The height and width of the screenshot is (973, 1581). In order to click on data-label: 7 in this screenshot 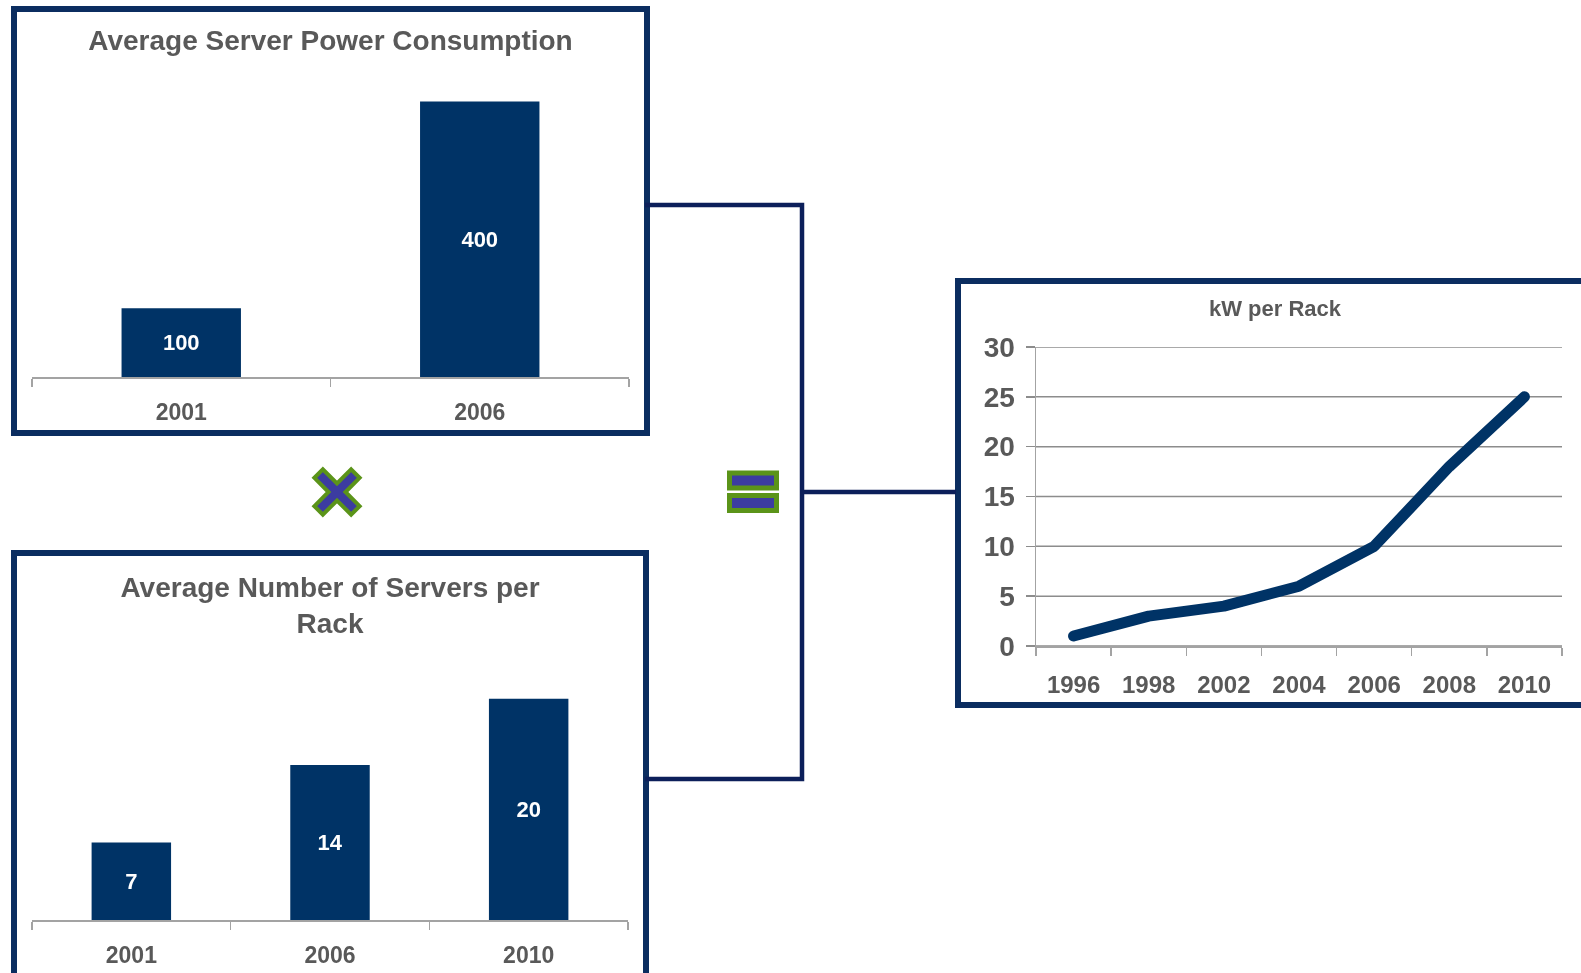, I will do `click(131, 881)`.